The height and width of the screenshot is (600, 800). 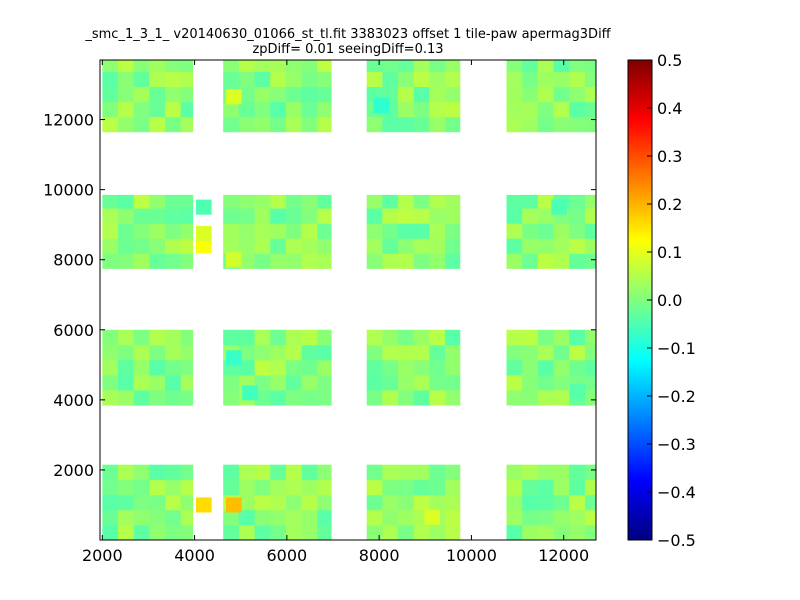 What do you see at coordinates (73, 470) in the screenshot?
I see `y-tick-label: 2000` at bounding box center [73, 470].